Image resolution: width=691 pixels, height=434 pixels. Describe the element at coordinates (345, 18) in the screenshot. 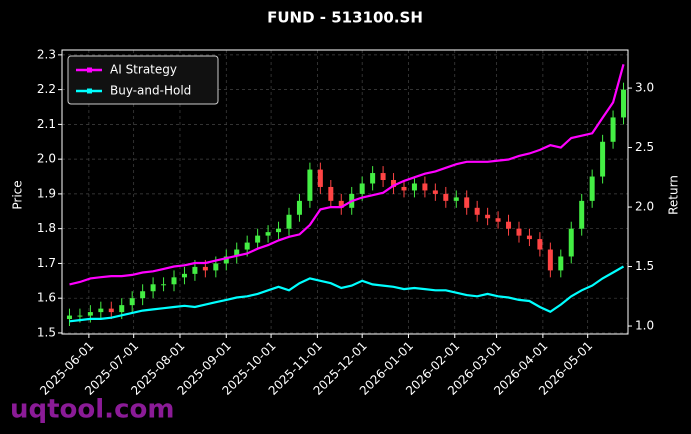

I see `chart-title: FUND - 513100.SH` at that location.